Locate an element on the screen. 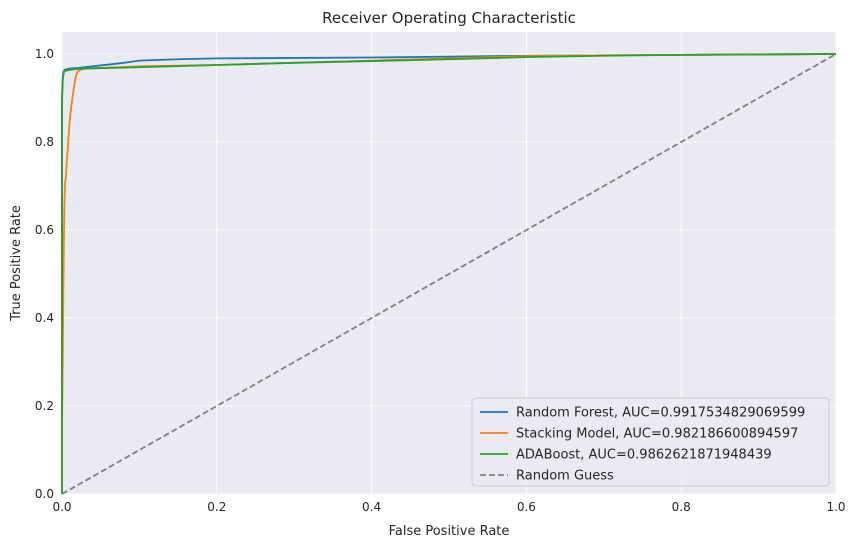 This screenshot has height=547, width=857. legend-label: ADABoost, AUC=0.9862621871948439 is located at coordinates (644, 455).